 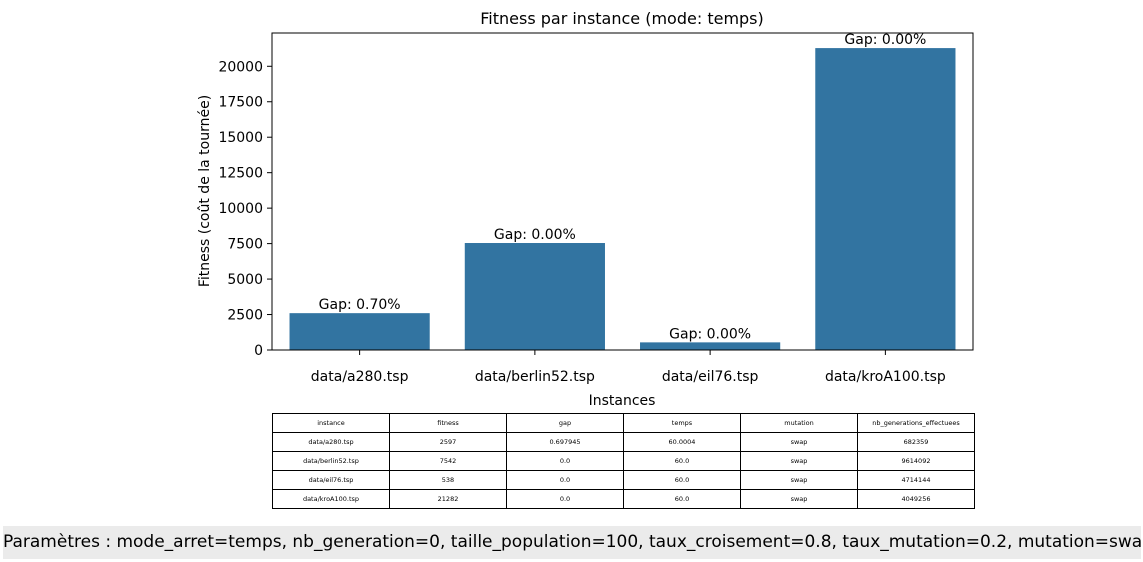 What do you see at coordinates (331, 442) in the screenshot?
I see `table-cell: data/a280.tsp` at bounding box center [331, 442].